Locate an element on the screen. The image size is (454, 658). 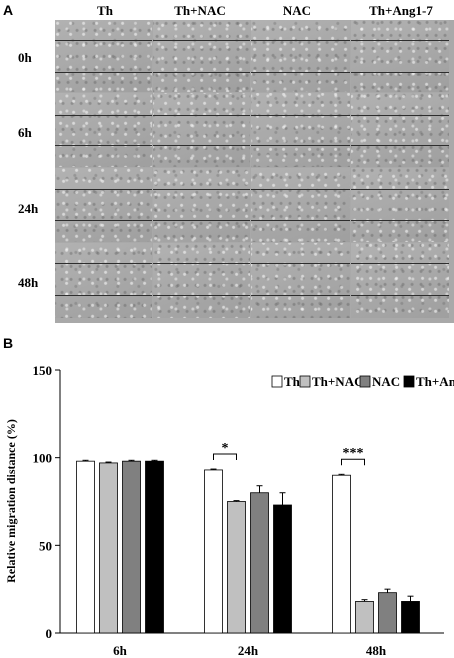
y-tick-label: 50 is located at coordinates (45, 545).